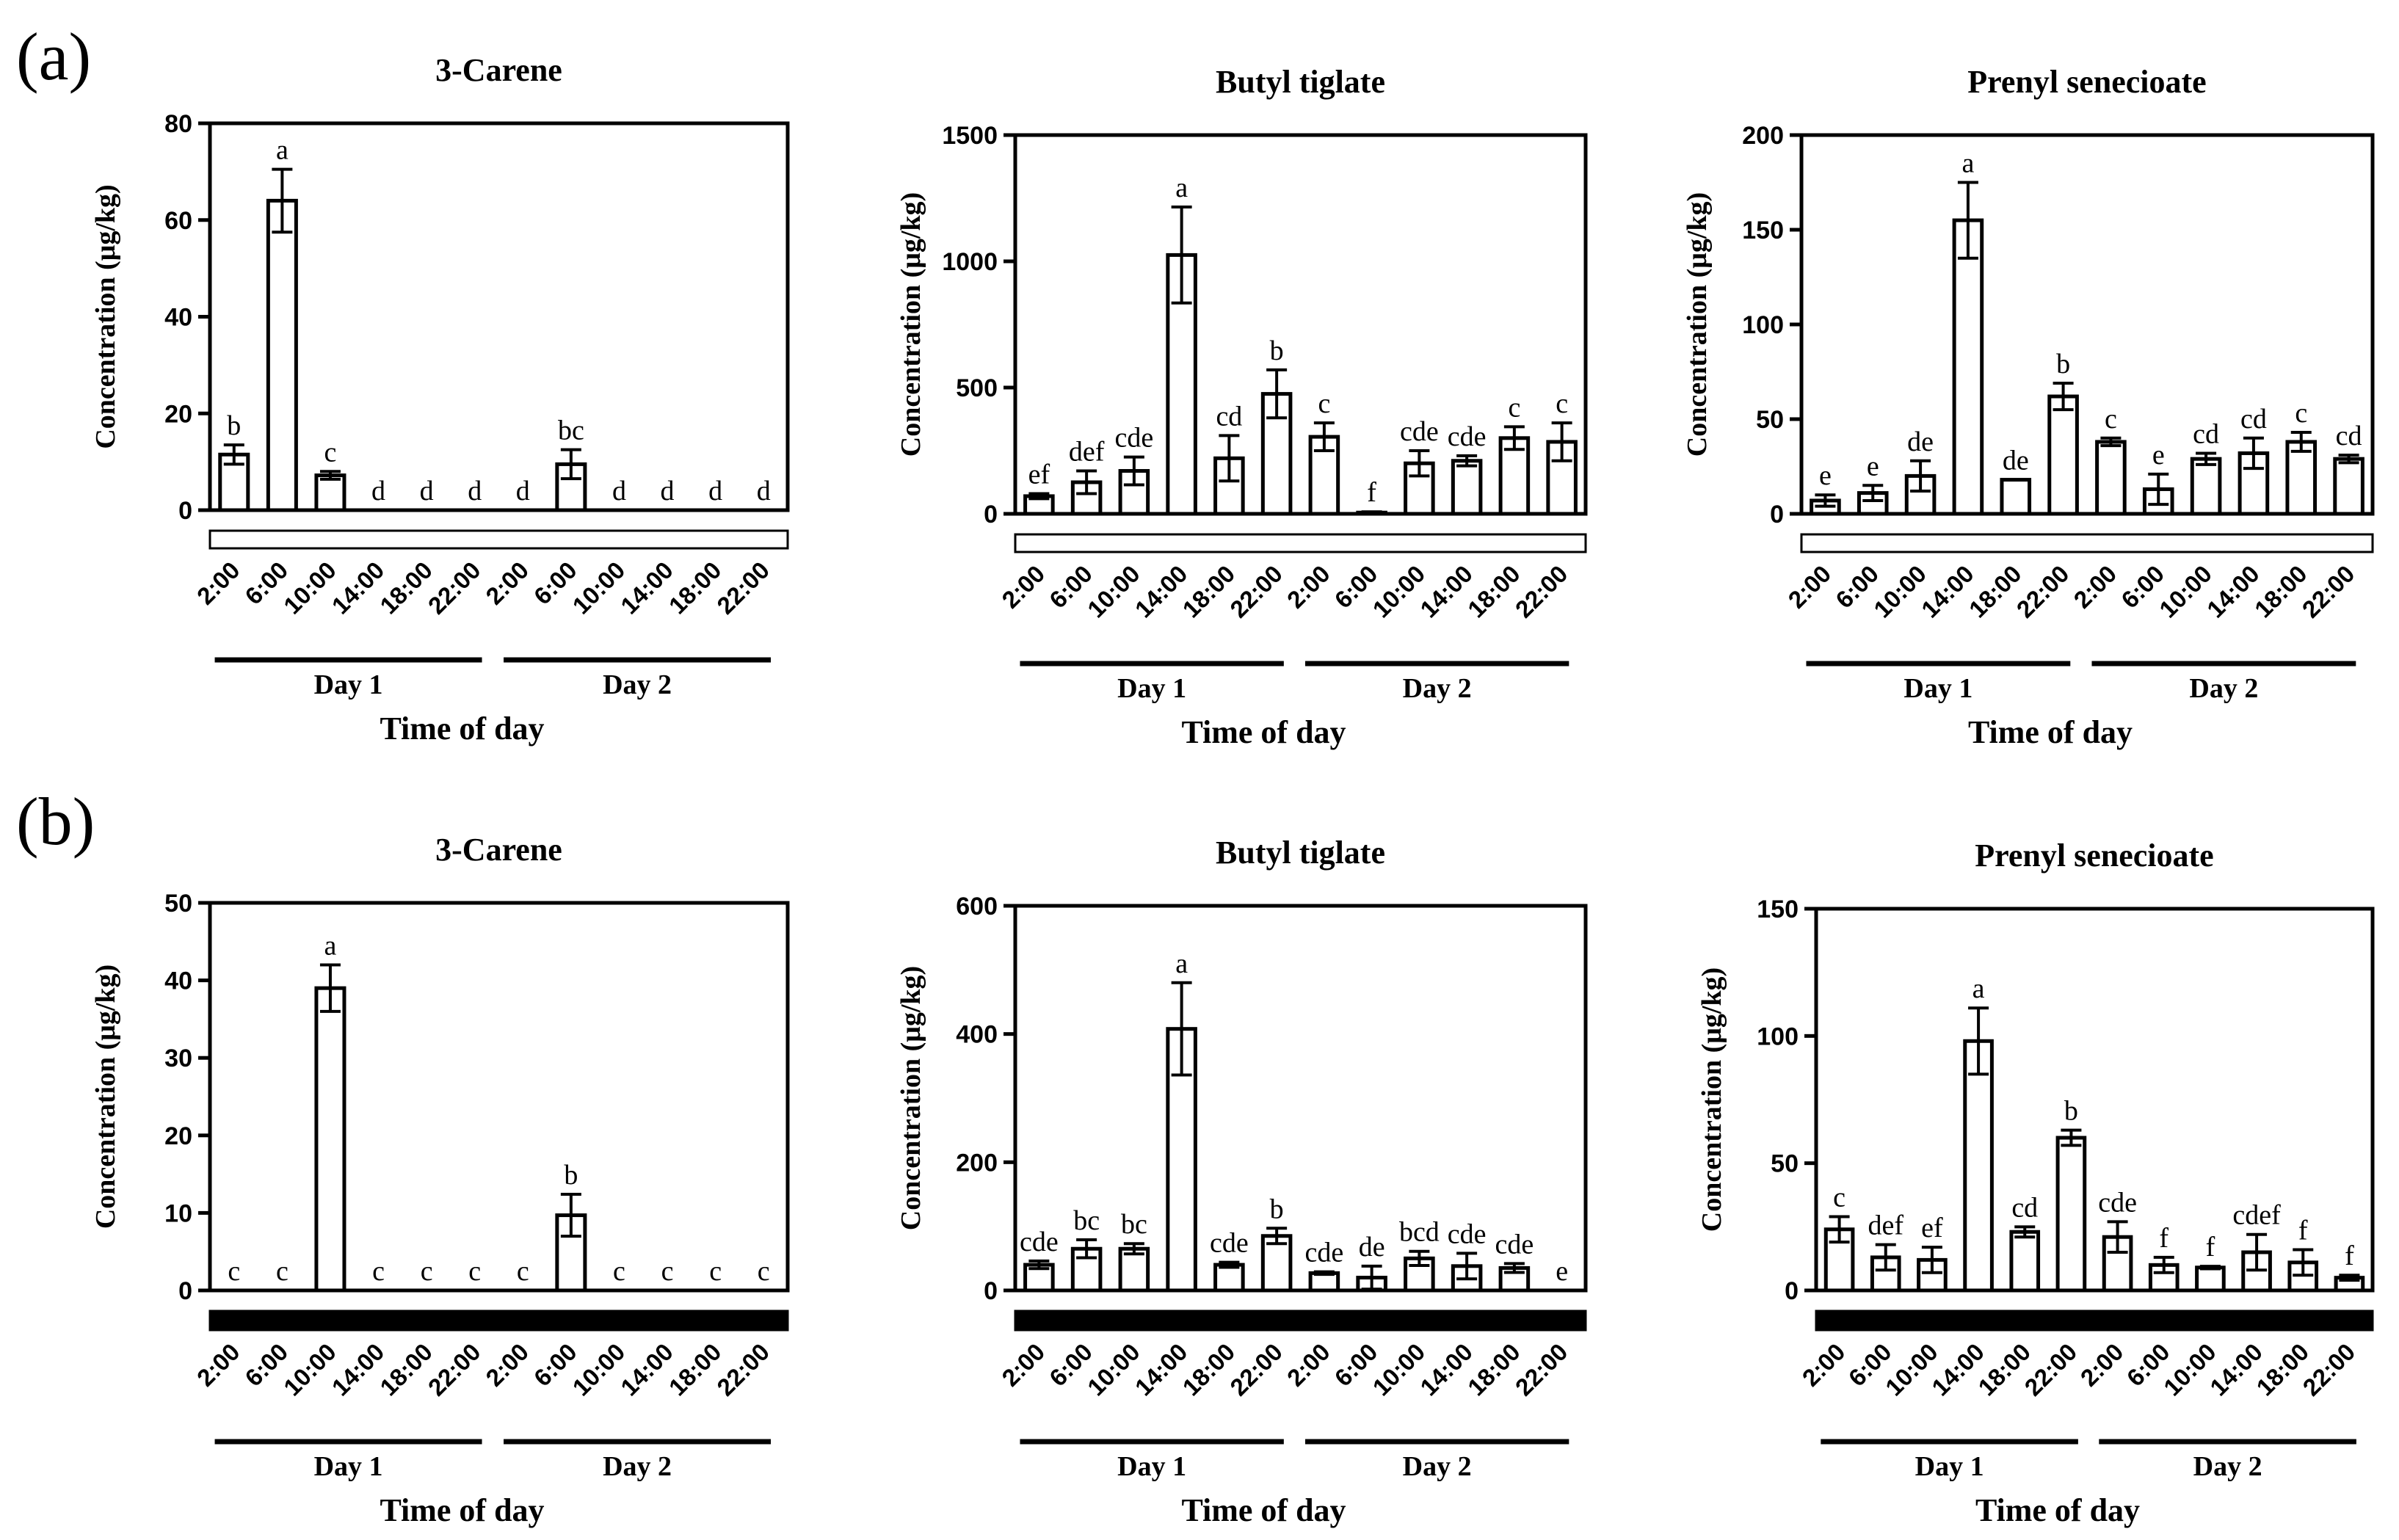 Image resolution: width=2399 pixels, height=1540 pixels. Describe the element at coordinates (1763, 231) in the screenshot. I see `y-tick-label: 150` at that location.